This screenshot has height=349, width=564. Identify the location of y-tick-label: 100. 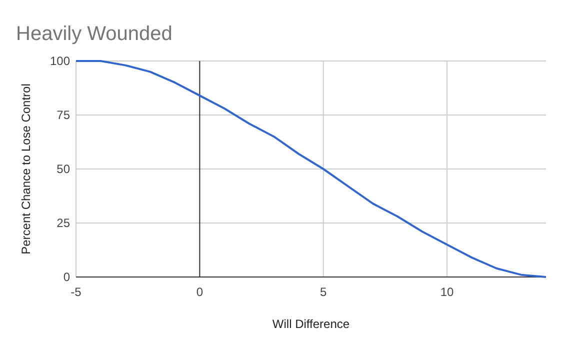
(60, 61).